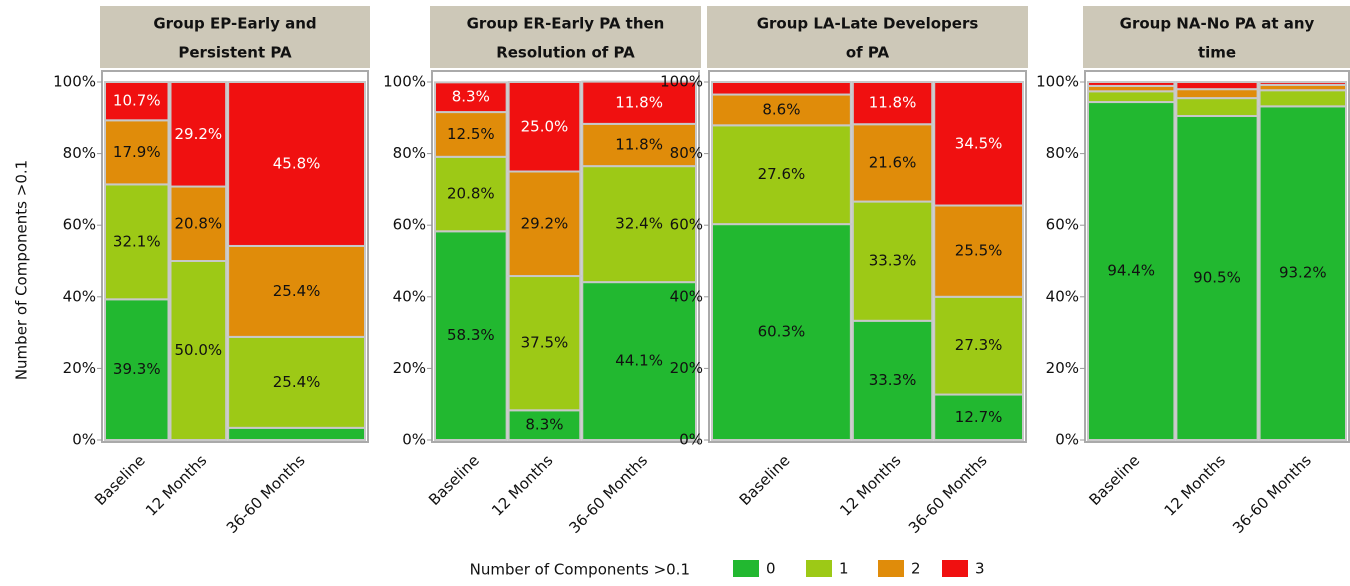  Describe the element at coordinates (580, 570) in the screenshot. I see `legend-title: Number of Components >0.1` at that location.